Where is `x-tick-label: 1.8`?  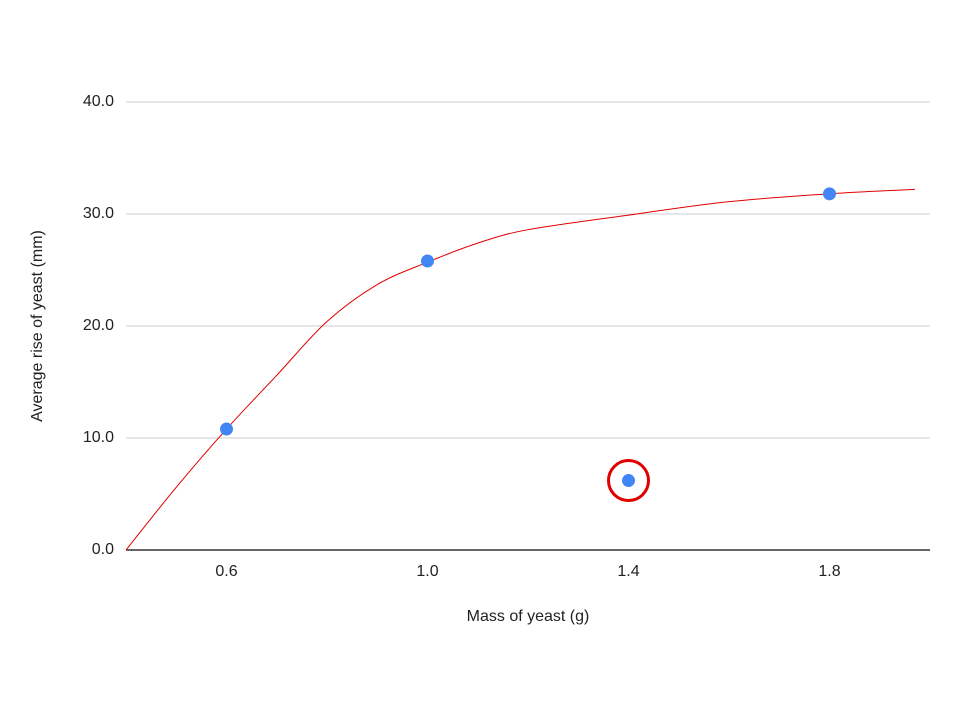 x-tick-label: 1.8 is located at coordinates (829, 571).